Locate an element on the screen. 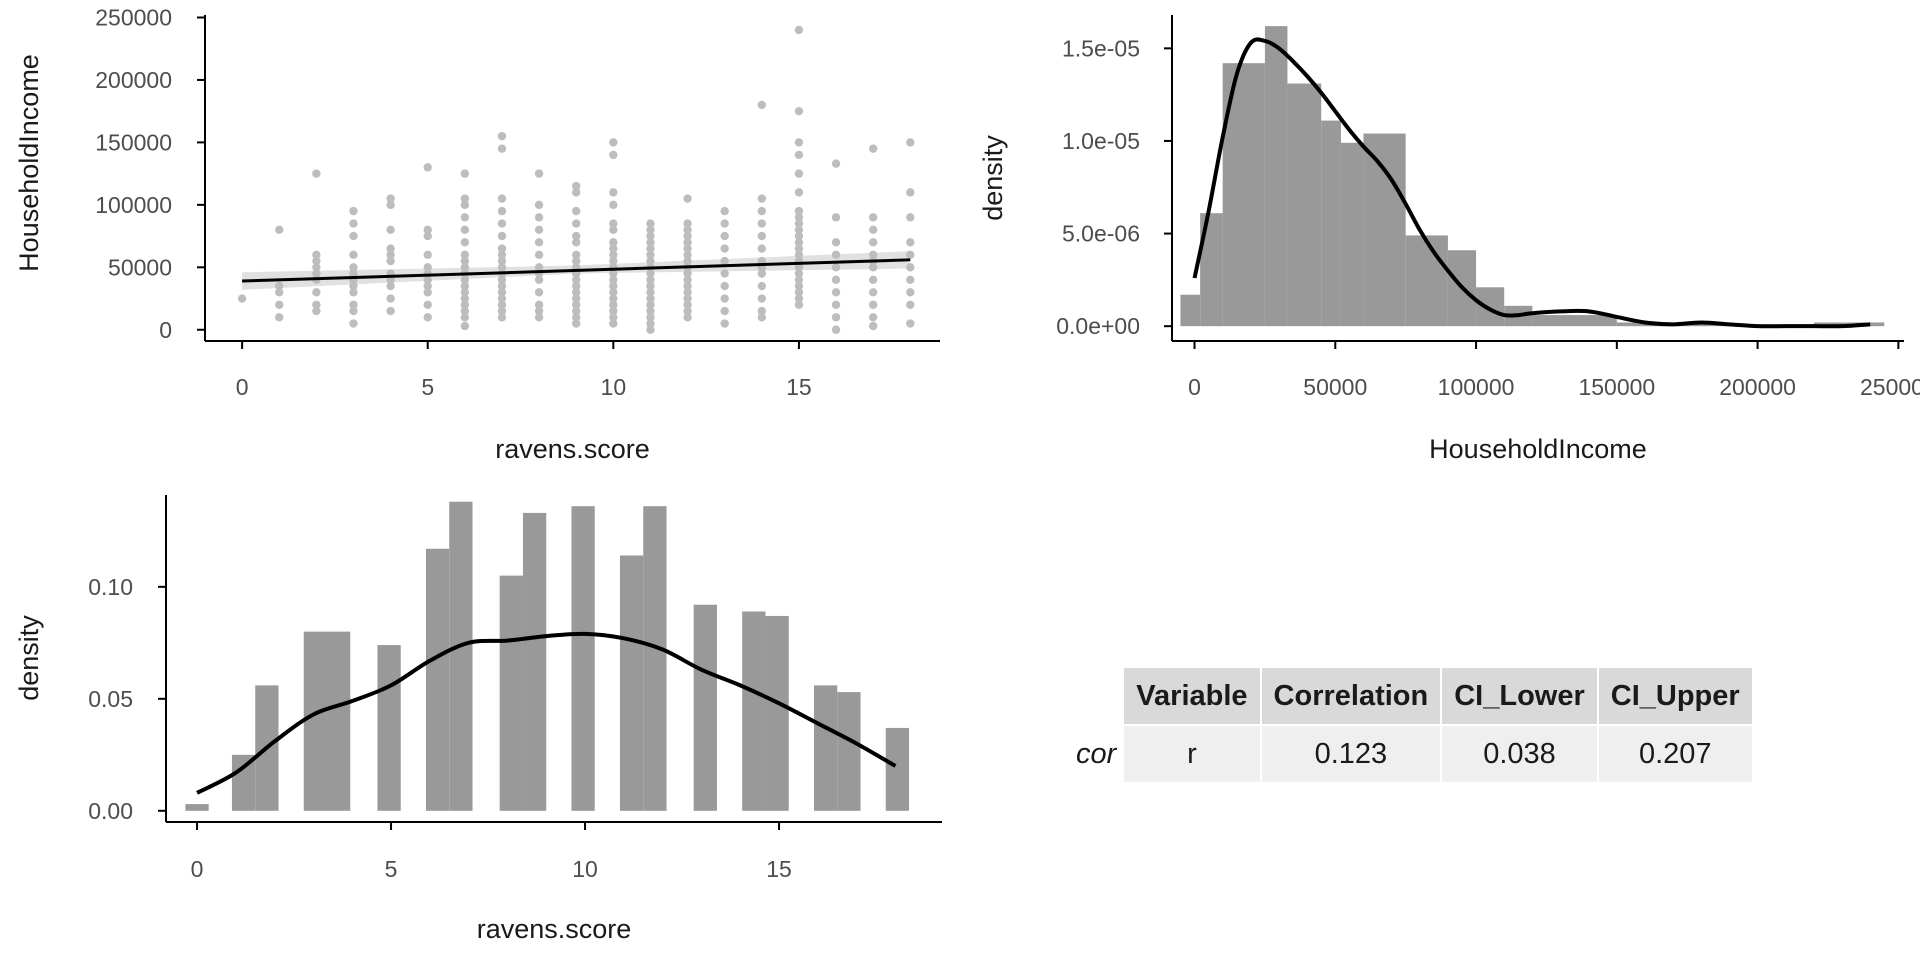  table-row: cor r 0.123 0.038 0.207 is located at coordinates (1408, 754).